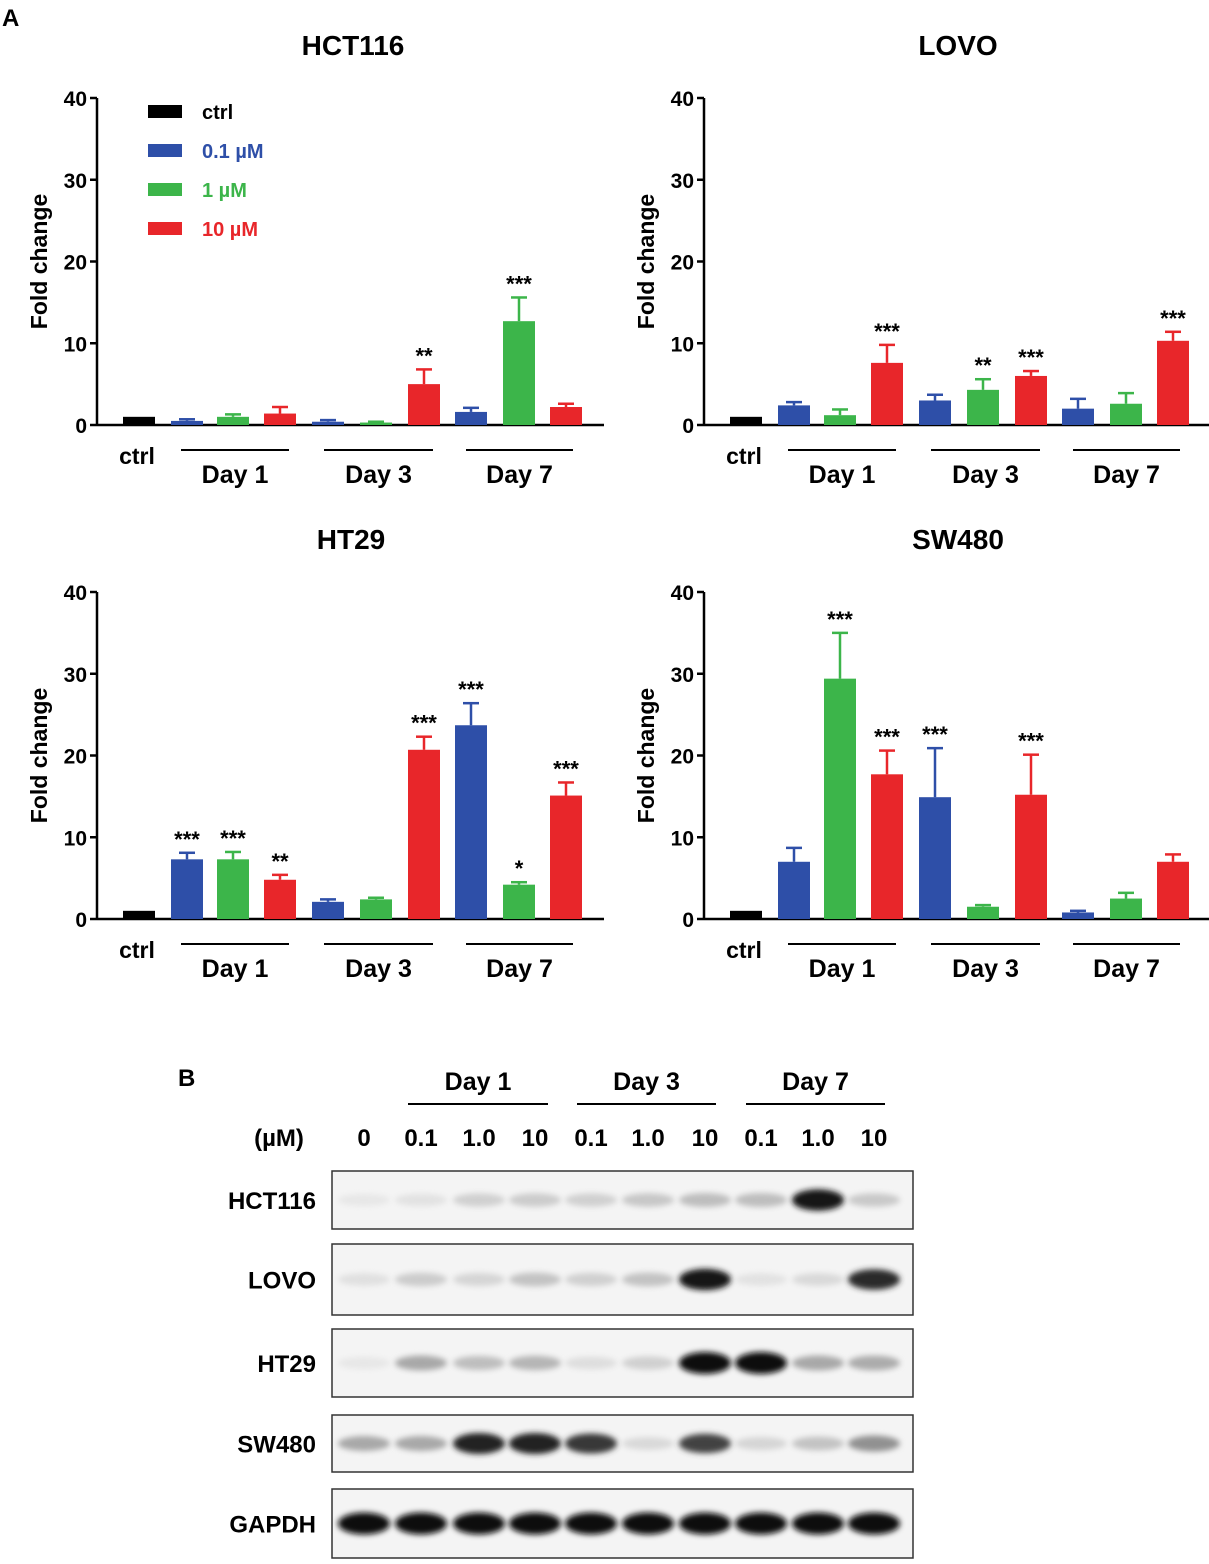  Describe the element at coordinates (682, 757) in the screenshot. I see `y-tick-label: 20` at that location.